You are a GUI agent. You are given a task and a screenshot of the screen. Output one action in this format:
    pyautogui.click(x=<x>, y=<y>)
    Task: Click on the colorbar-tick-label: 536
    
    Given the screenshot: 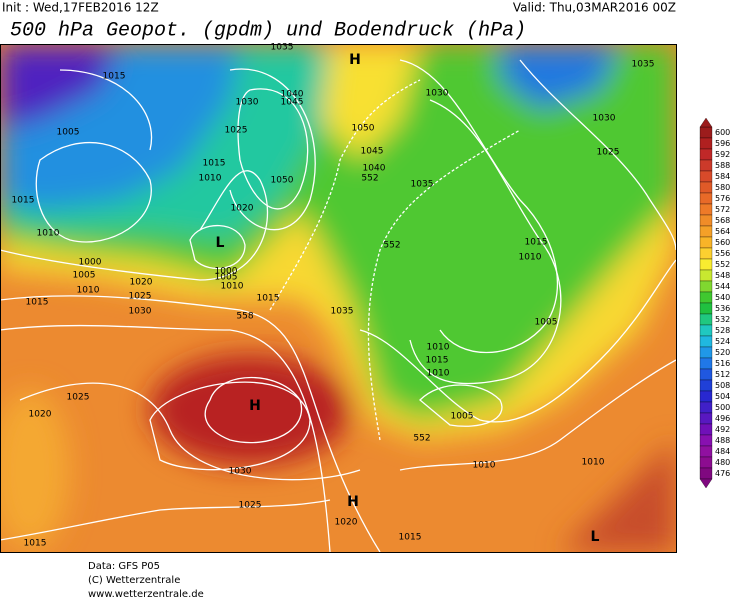 What is the action you would take?
    pyautogui.click(x=722, y=308)
    